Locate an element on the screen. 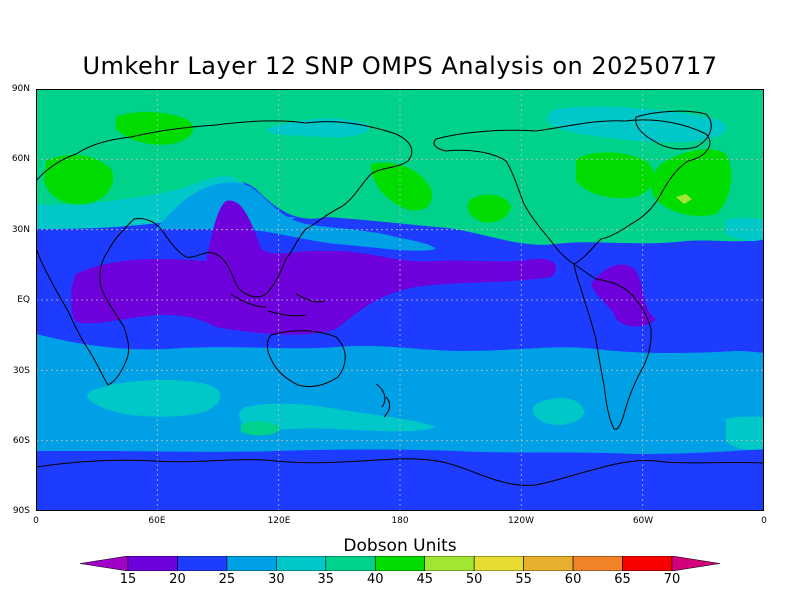 Image resolution: width=800 pixels, height=600 pixels. lat-label-60n: 60N is located at coordinates (20, 159).